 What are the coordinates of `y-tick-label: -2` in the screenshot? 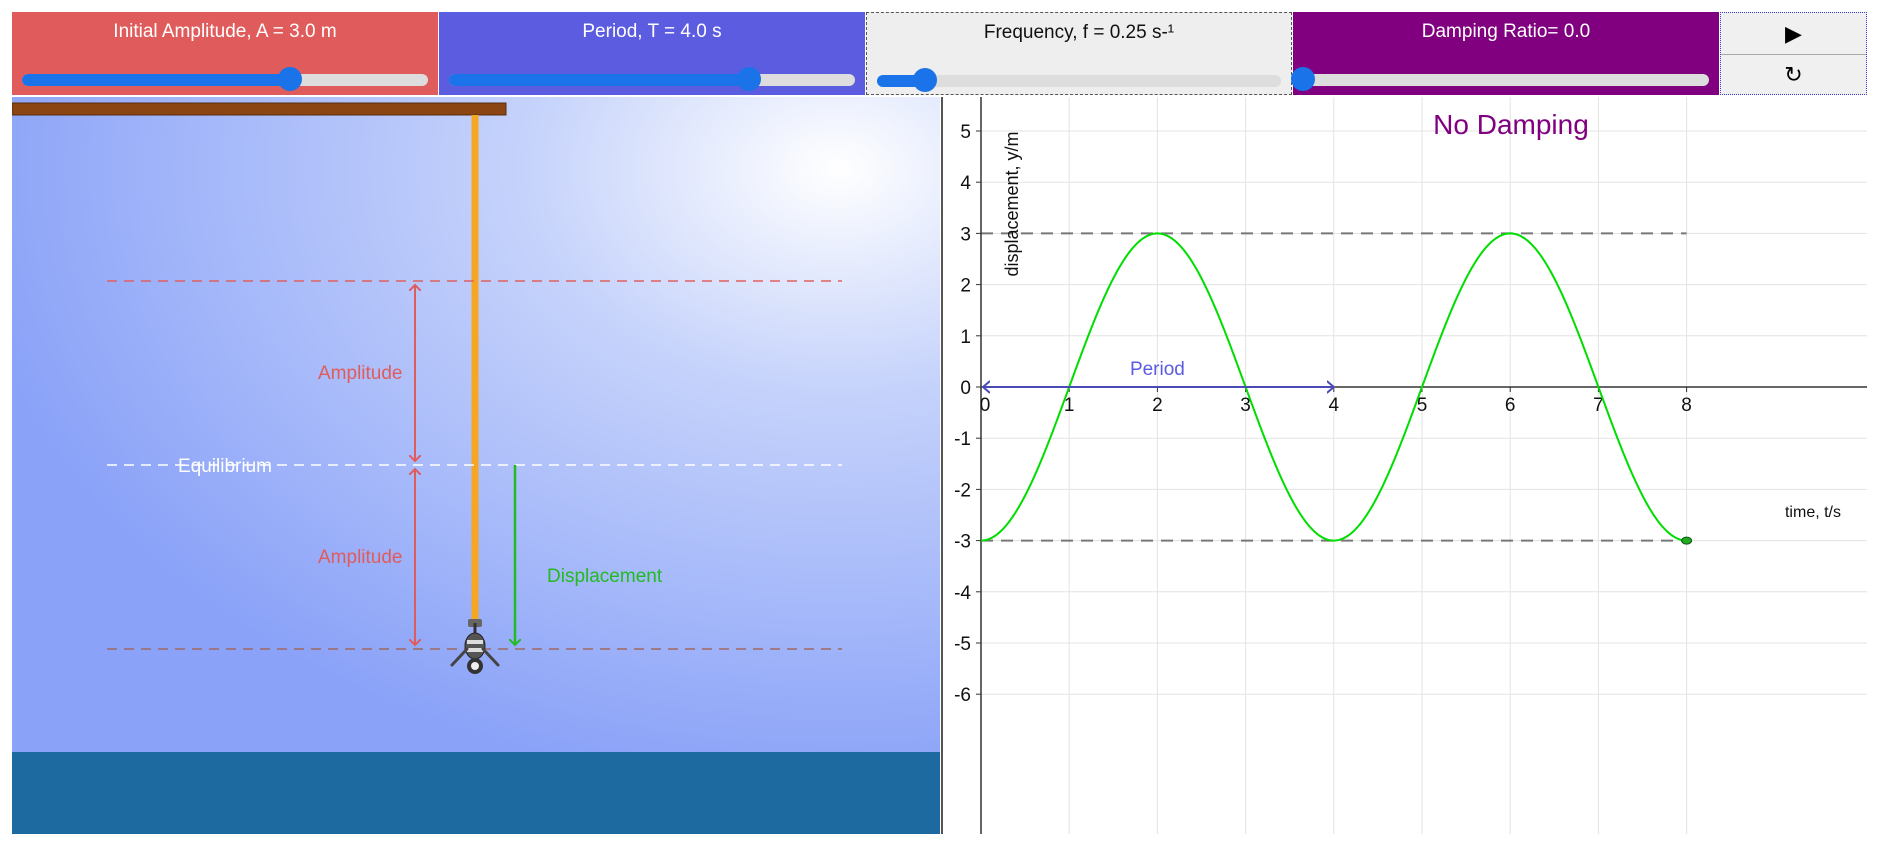 It's located at (962, 490).